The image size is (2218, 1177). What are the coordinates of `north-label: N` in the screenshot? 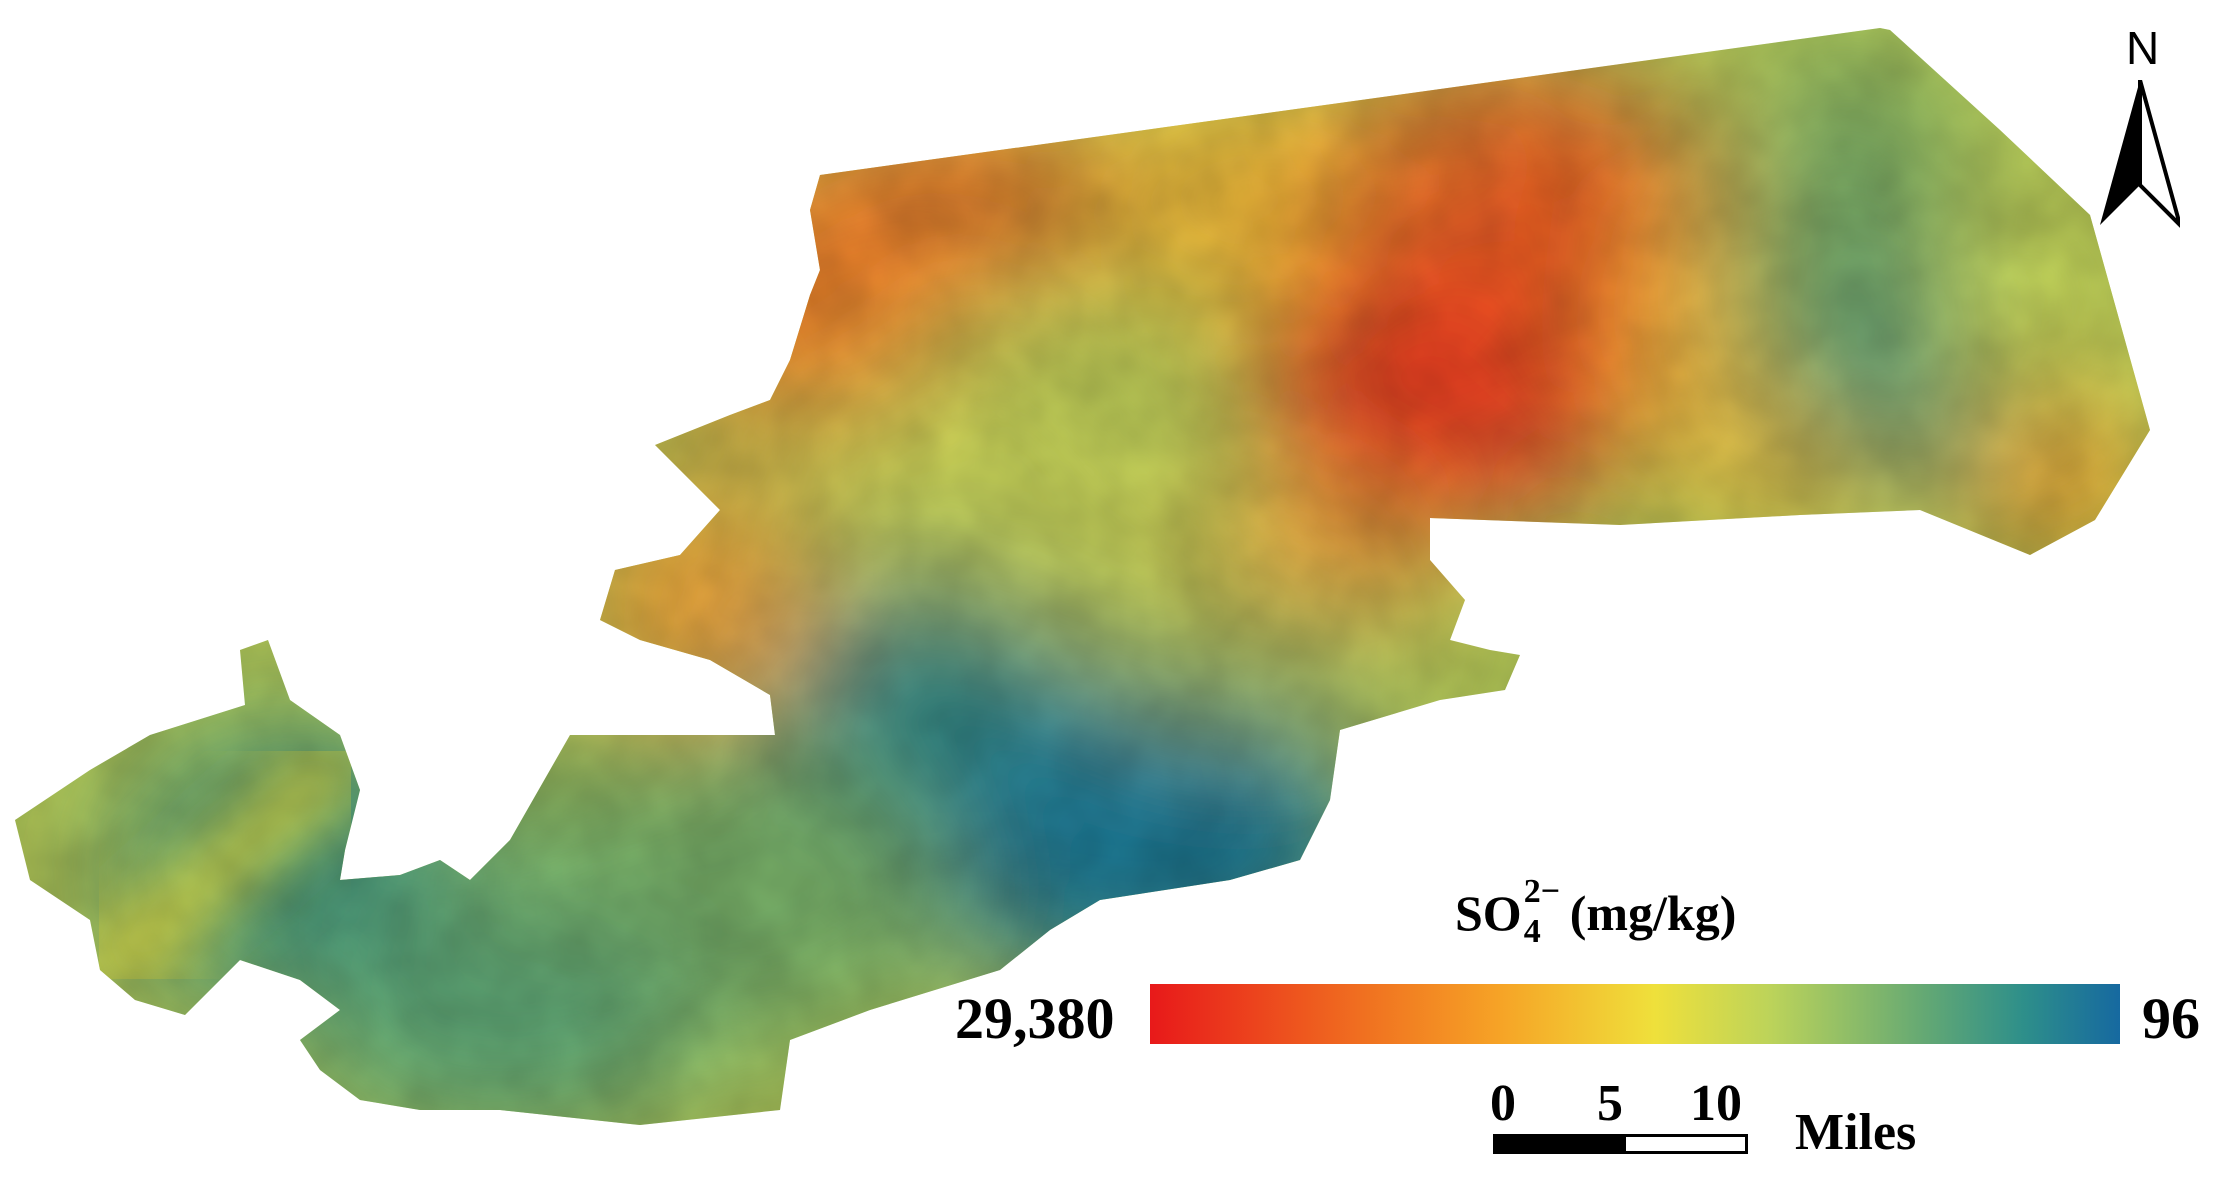 It's located at (2143, 48).